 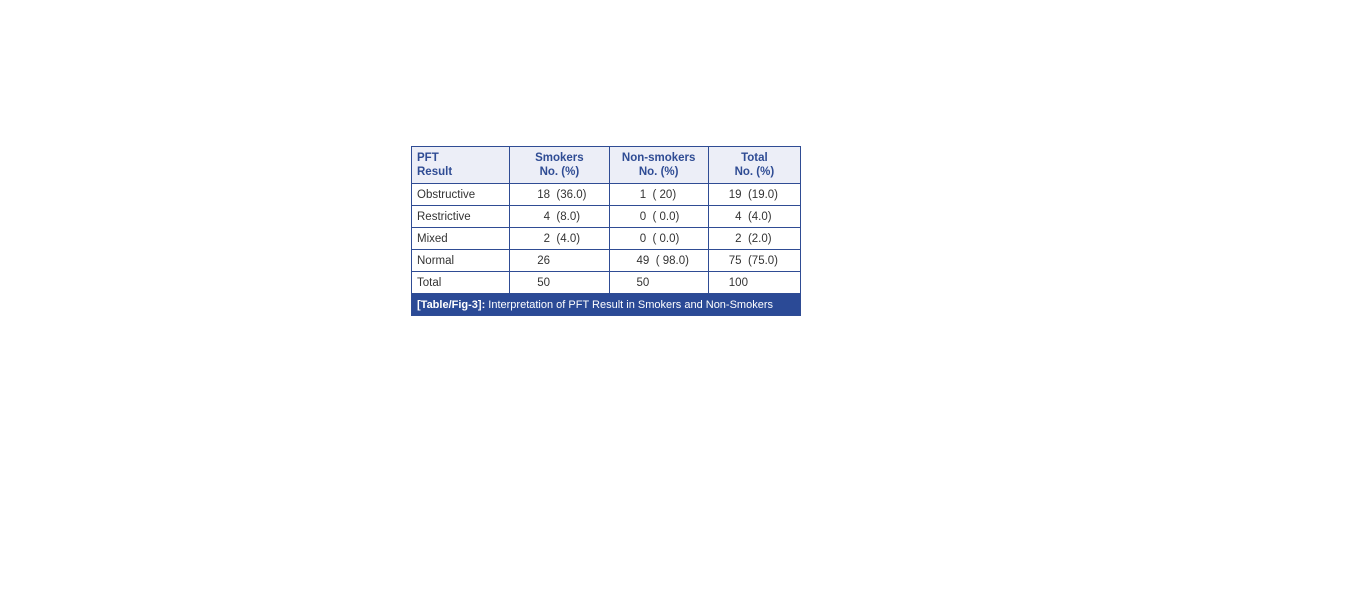 What do you see at coordinates (559, 216) in the screenshot?
I see `cell-smokers: 4 (8.0)` at bounding box center [559, 216].